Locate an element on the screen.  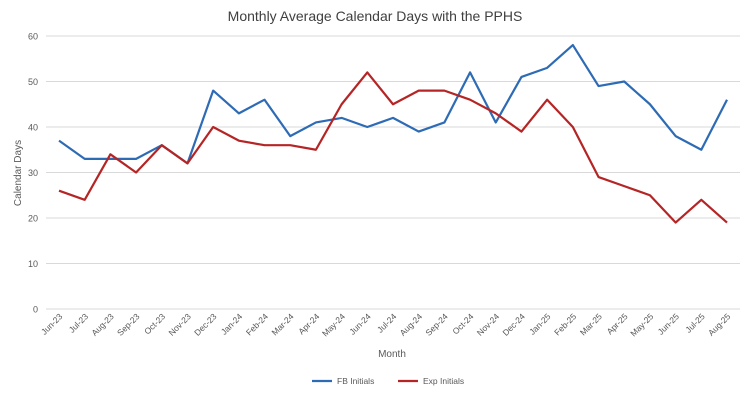
y-tick-label: 20 is located at coordinates (33, 219).